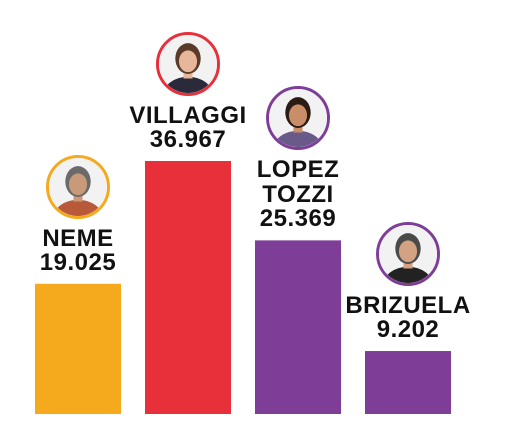 The width and height of the screenshot is (507, 436). Describe the element at coordinates (298, 327) in the screenshot. I see `bar-lopez-tozzi` at that location.